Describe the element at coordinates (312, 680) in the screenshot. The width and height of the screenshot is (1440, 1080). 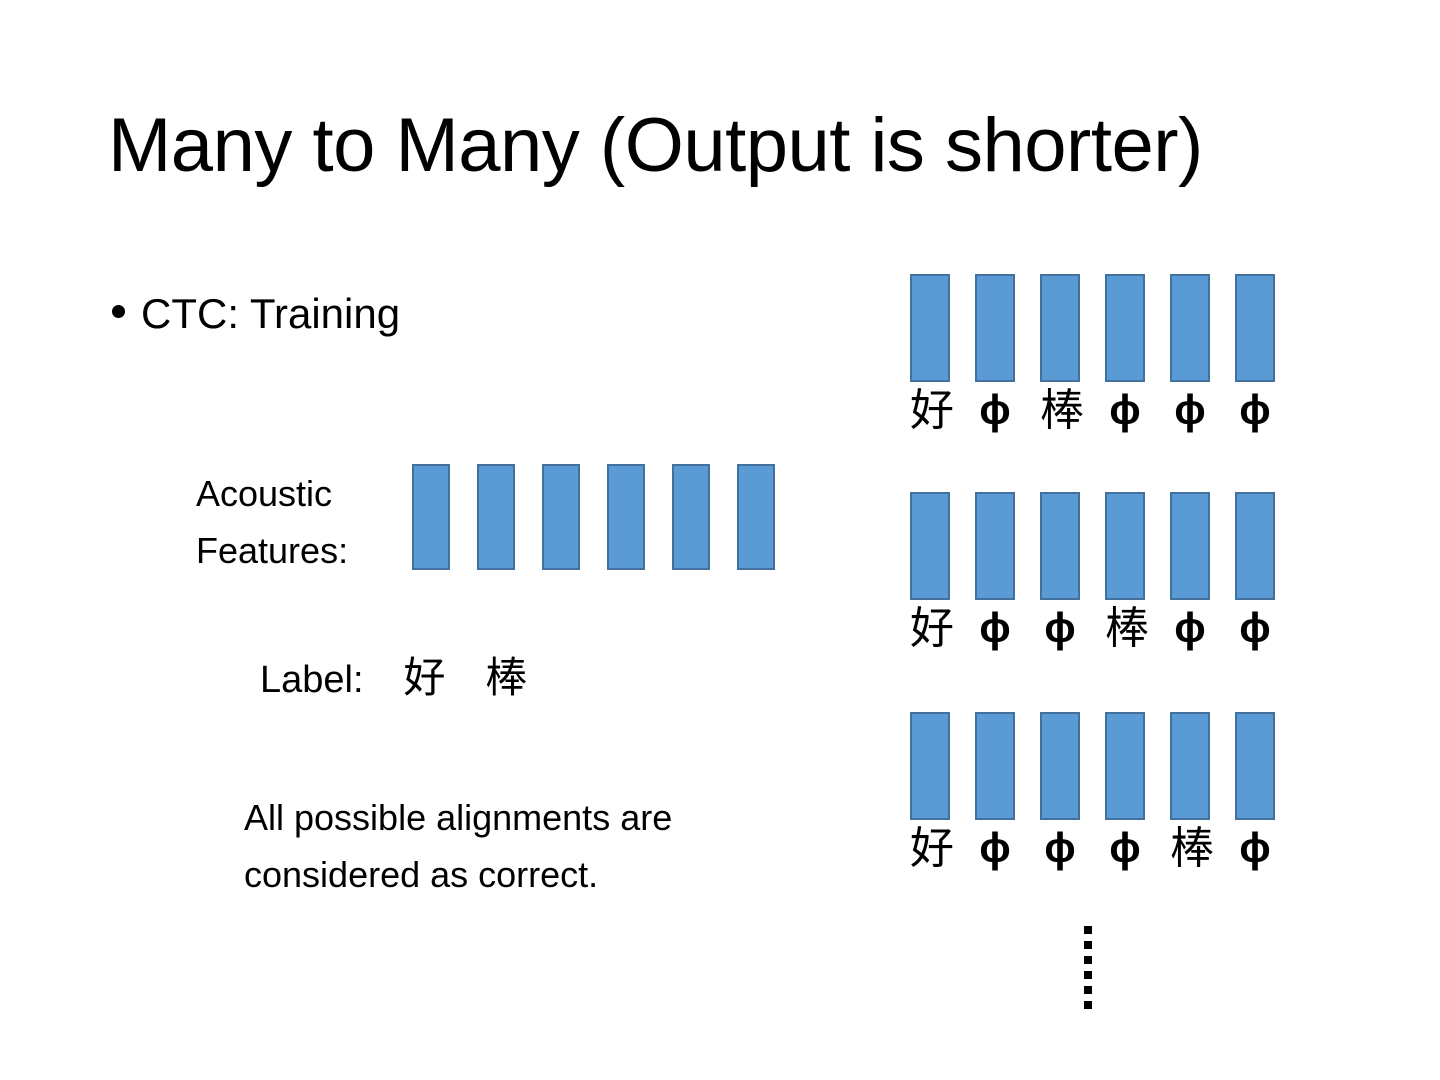
I see `label-caption: Label:` at that location.